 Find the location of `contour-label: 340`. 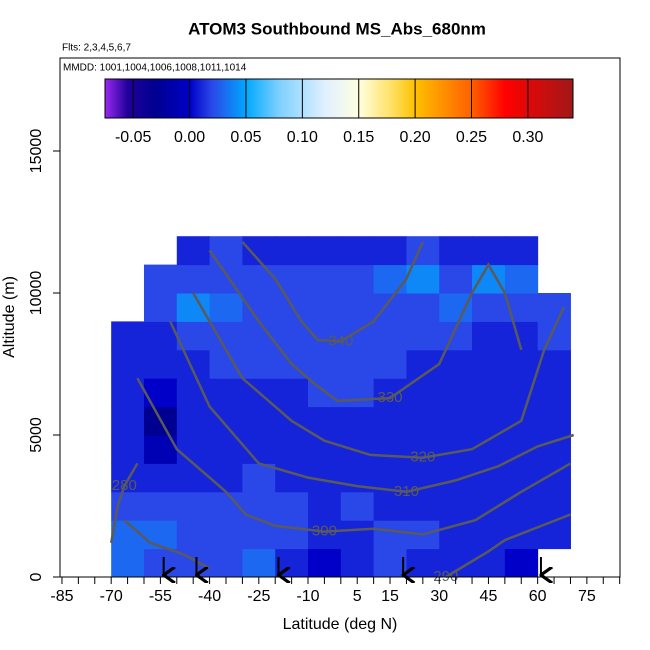

contour-label: 340 is located at coordinates (340, 340).